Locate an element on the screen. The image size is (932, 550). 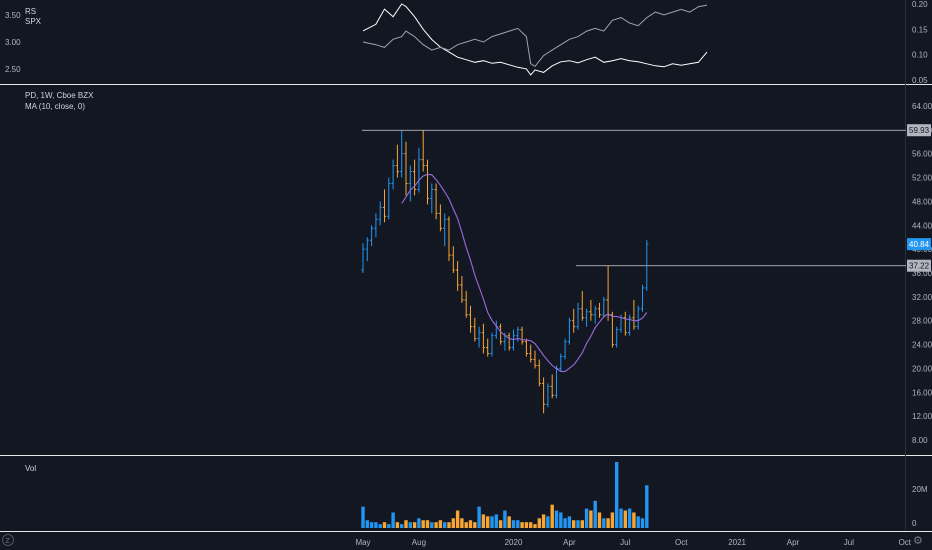
spx-line is located at coordinates (535, 36).